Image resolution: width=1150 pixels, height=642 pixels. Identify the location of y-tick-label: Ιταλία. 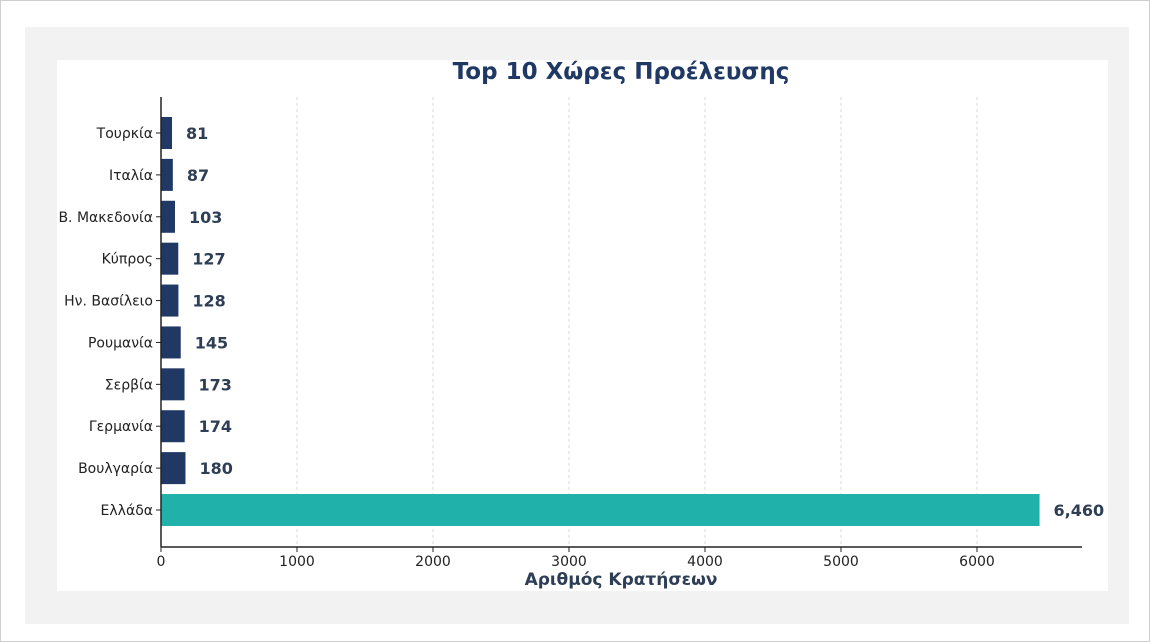
(131, 176).